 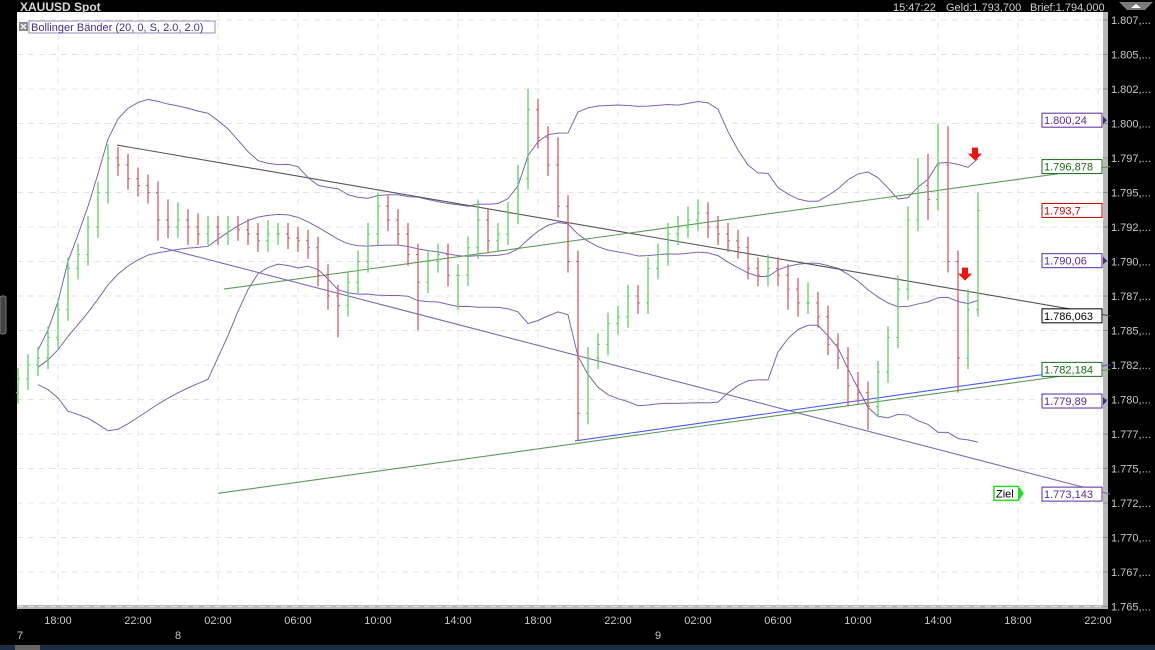 What do you see at coordinates (58, 621) in the screenshot?
I see `x-tick-label: 18:00` at bounding box center [58, 621].